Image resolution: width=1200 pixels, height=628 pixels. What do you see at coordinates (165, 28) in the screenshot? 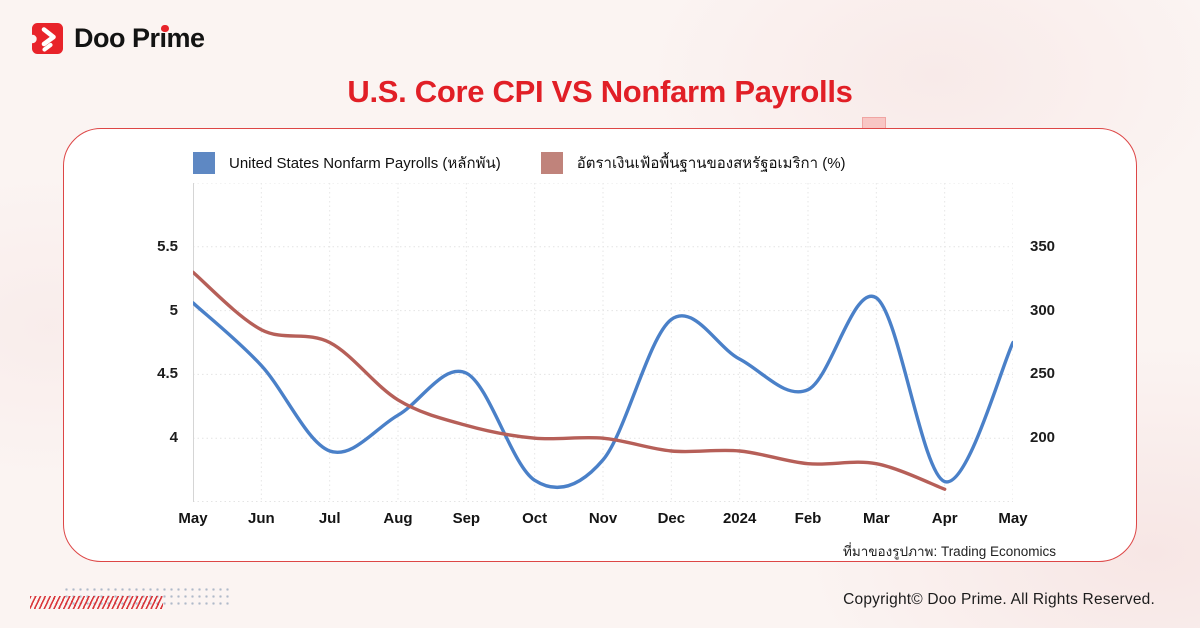
I see `logo-i-dot` at bounding box center [165, 28].